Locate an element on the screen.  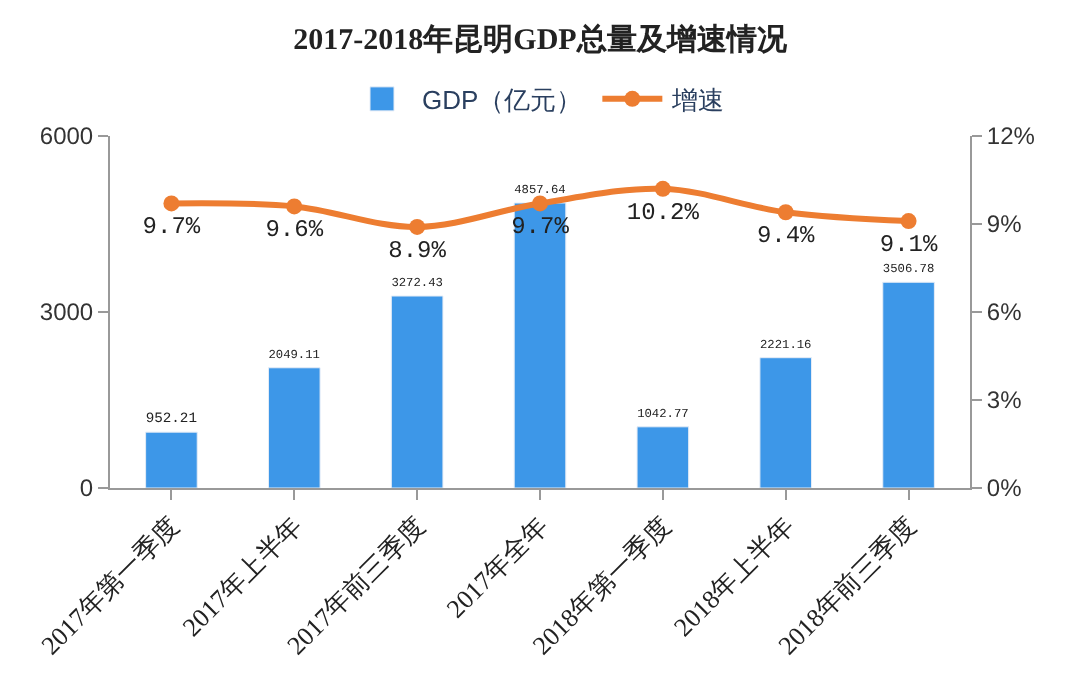
data-label: 9.7% is located at coordinates (172, 227).